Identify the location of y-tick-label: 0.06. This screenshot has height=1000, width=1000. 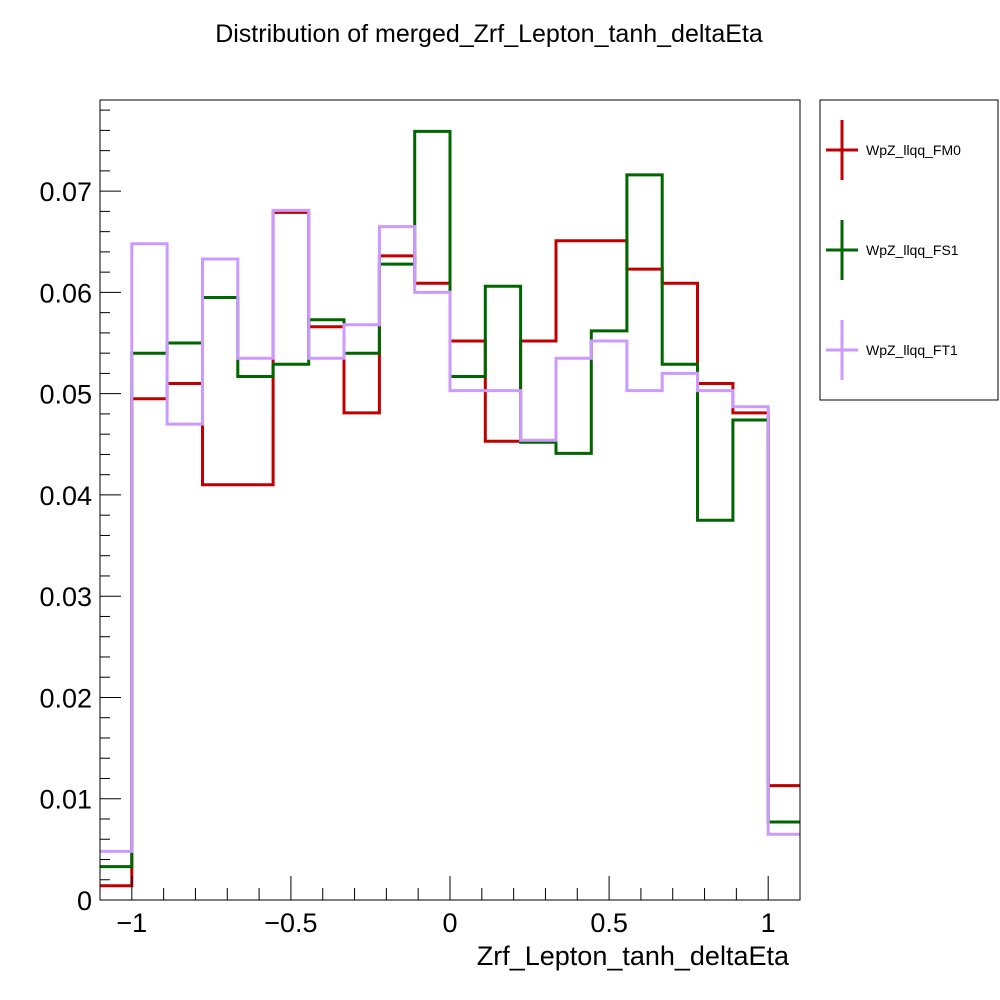
(65, 293).